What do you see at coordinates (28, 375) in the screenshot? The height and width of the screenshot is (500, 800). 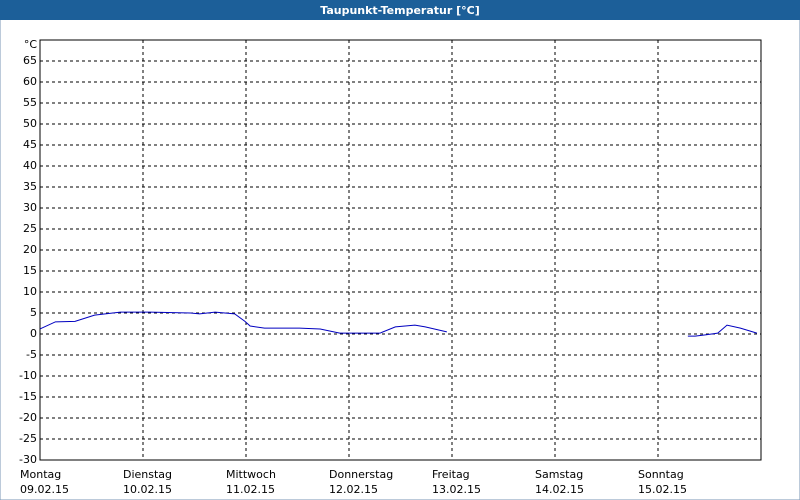 I see `y-tick-label: -10` at bounding box center [28, 375].